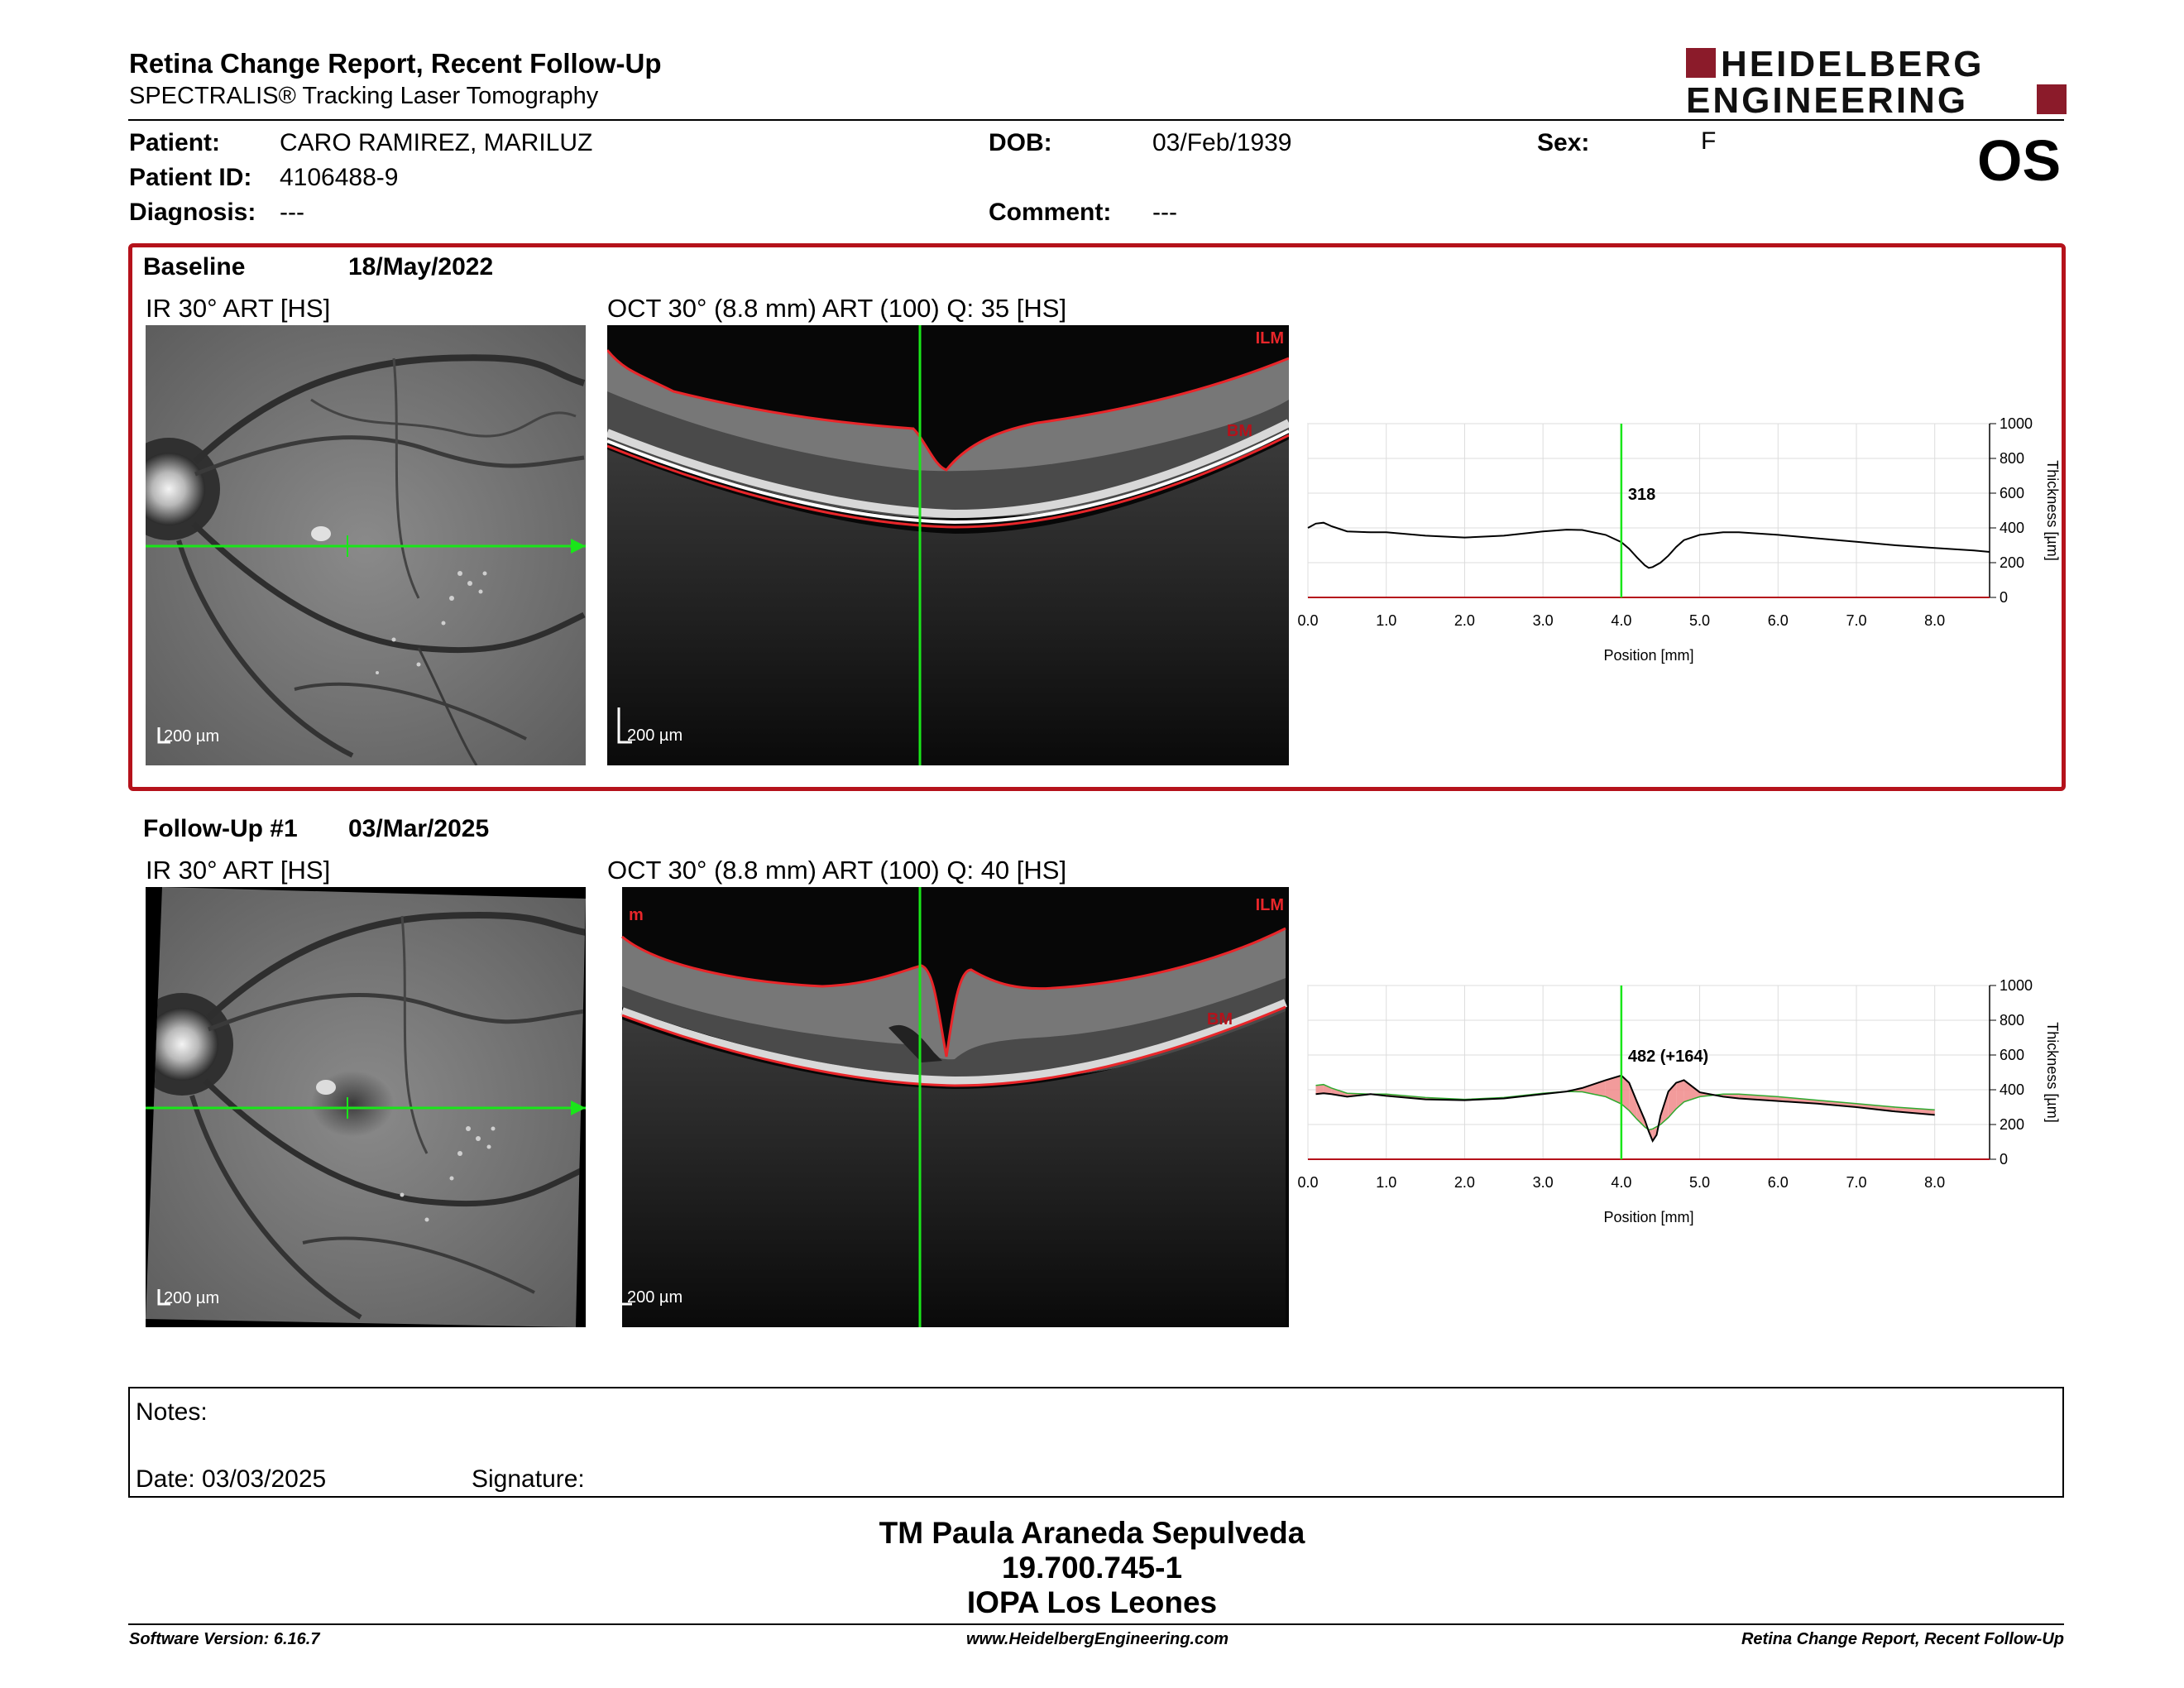 The height and width of the screenshot is (1688, 2184). Describe the element at coordinates (1050, 212) in the screenshot. I see `comment-label: Comment:` at that location.